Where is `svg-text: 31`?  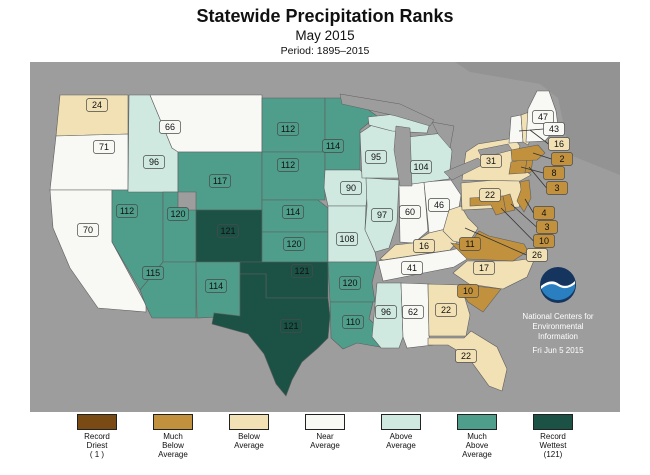
svg-text: 31 is located at coordinates (491, 161).